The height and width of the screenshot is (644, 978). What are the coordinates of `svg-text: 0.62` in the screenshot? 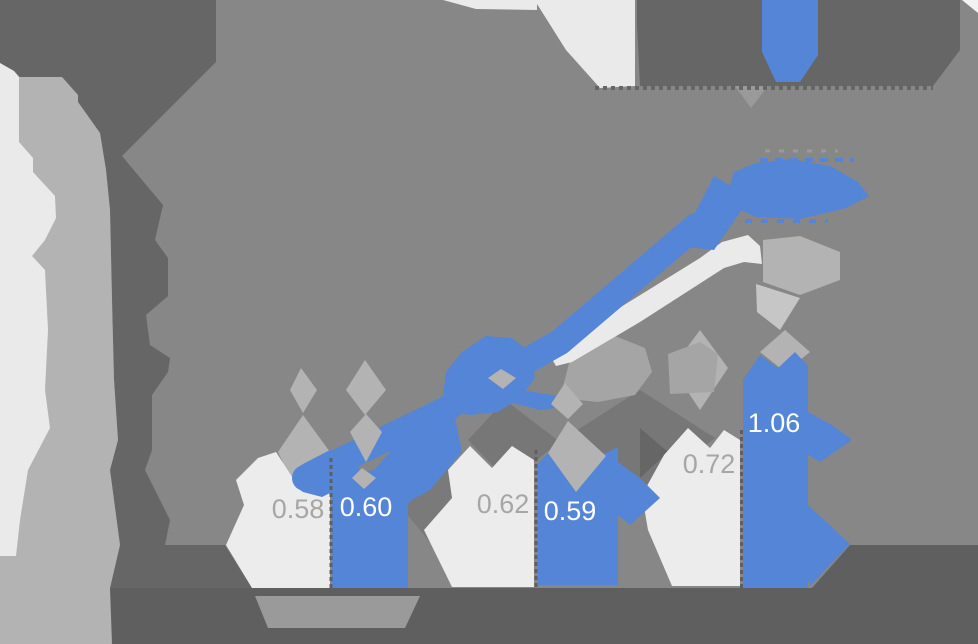 It's located at (503, 504).